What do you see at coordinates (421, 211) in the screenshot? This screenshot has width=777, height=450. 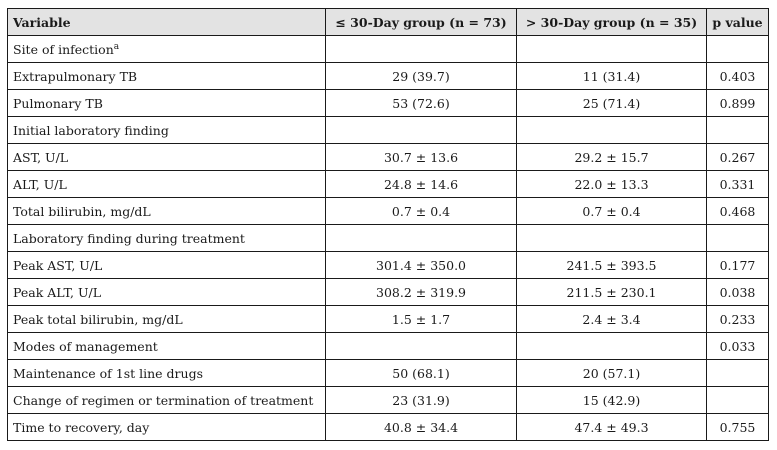 I see `cell-group1: 0.7 ± 0.4` at bounding box center [421, 211].